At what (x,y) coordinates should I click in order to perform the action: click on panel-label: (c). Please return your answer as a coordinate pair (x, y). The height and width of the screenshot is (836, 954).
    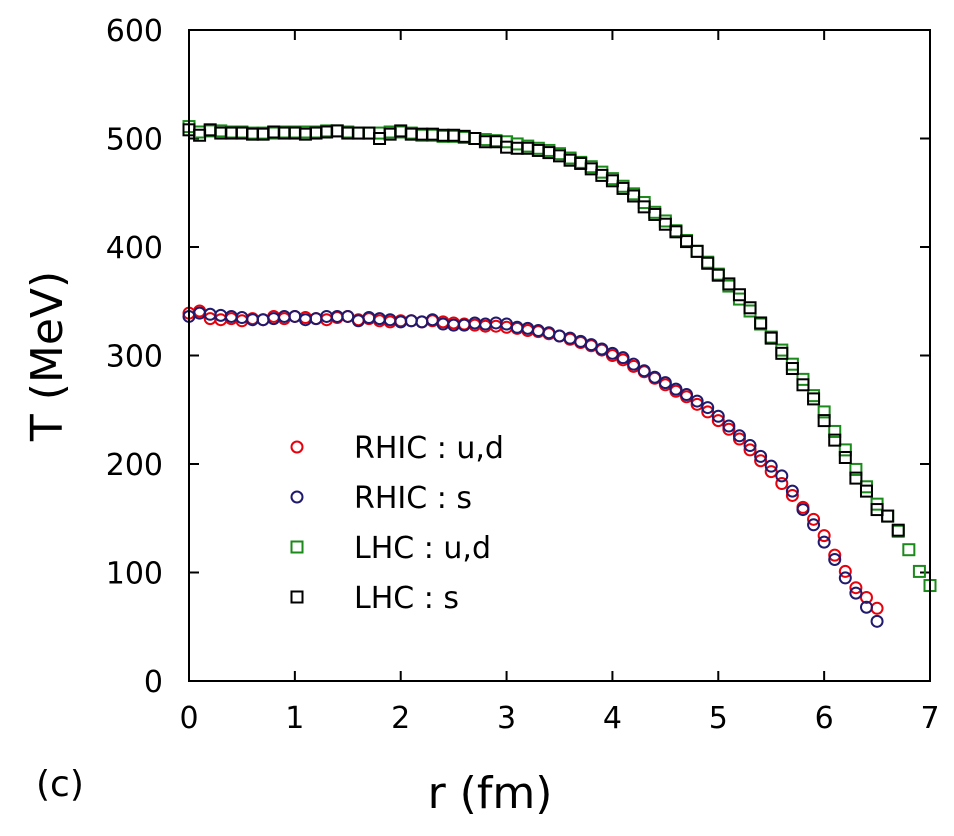
    Looking at the image, I should click on (60, 784).